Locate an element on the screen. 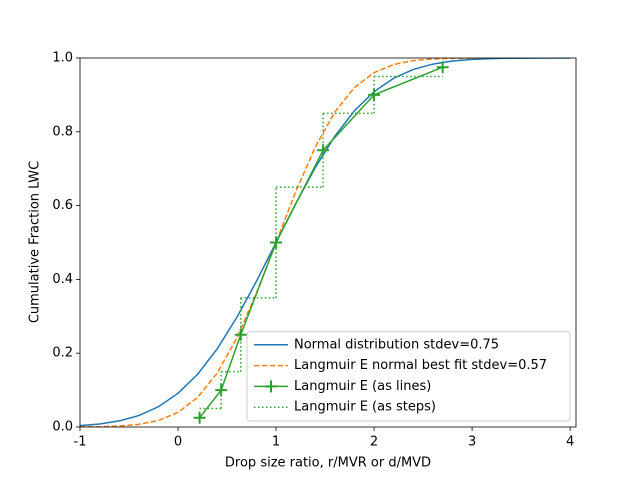 The height and width of the screenshot is (480, 640). x-axis-label: Drop size ratio, r/MVR or d/MVD is located at coordinates (328, 463).